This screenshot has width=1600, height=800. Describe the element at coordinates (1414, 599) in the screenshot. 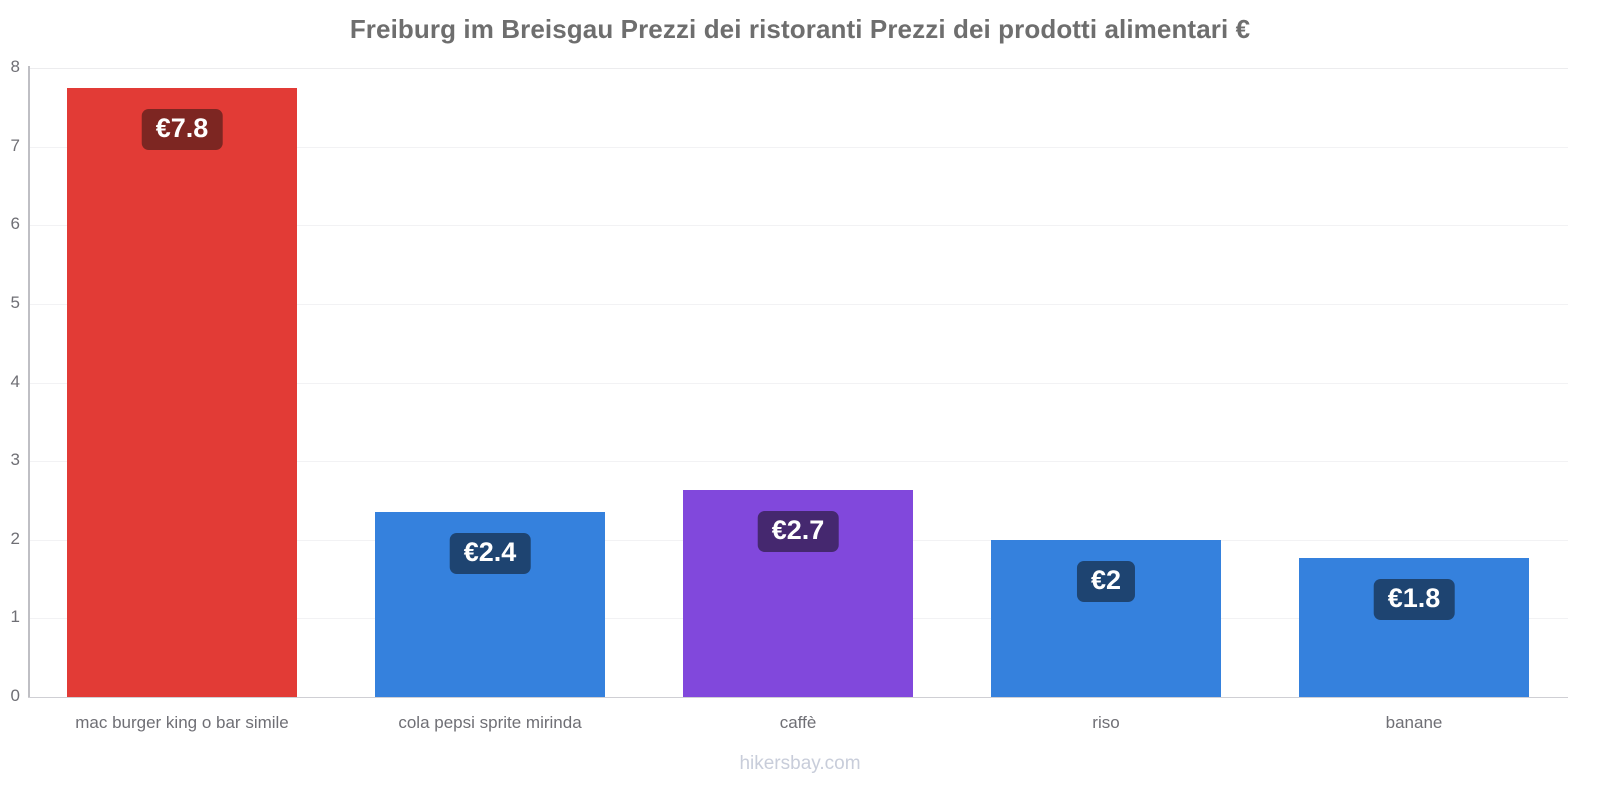

I see `bar-value-label: €1.8` at that location.